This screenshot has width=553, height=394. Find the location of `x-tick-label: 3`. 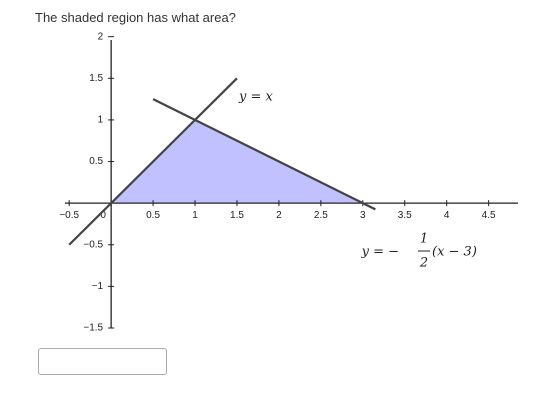

x-tick-label: 3 is located at coordinates (363, 215).